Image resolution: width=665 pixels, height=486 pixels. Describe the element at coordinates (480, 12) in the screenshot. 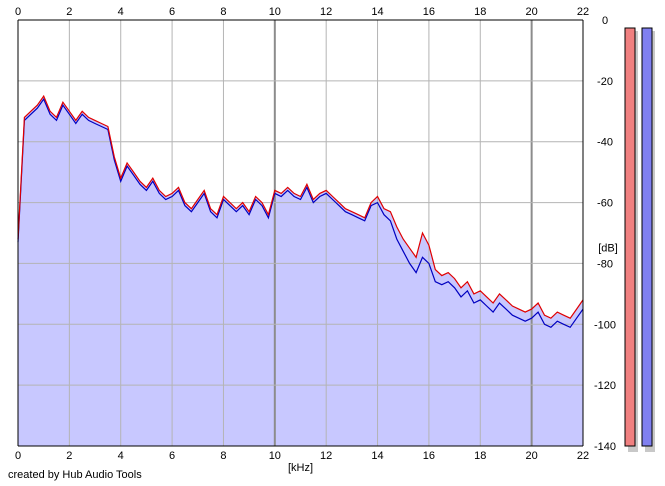

I see `x-tick-label-top: 18` at that location.